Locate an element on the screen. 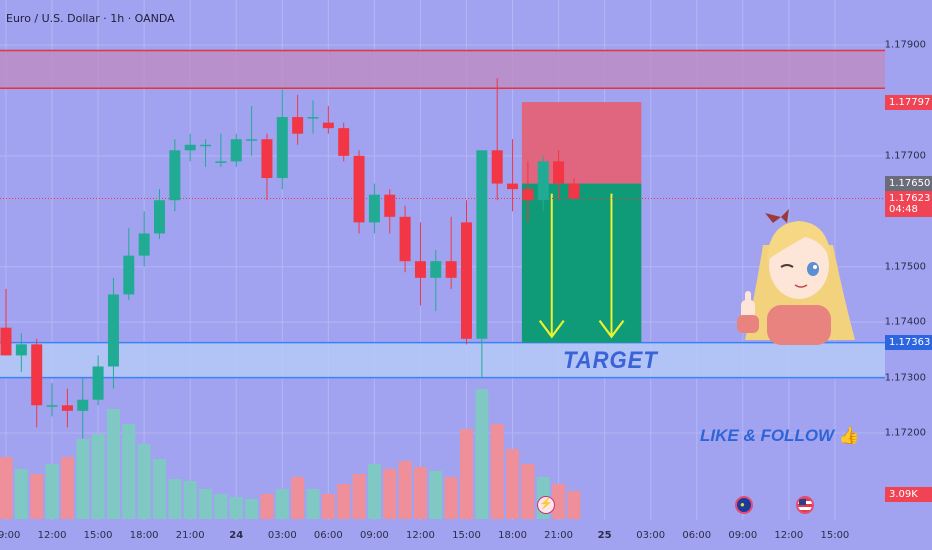  price-badge-value: 1.17650 is located at coordinates (910, 184).